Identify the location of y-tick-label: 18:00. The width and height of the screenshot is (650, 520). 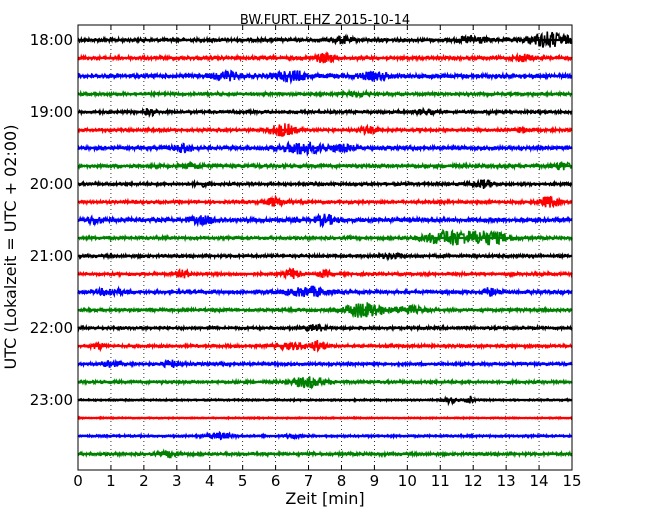
(51, 40).